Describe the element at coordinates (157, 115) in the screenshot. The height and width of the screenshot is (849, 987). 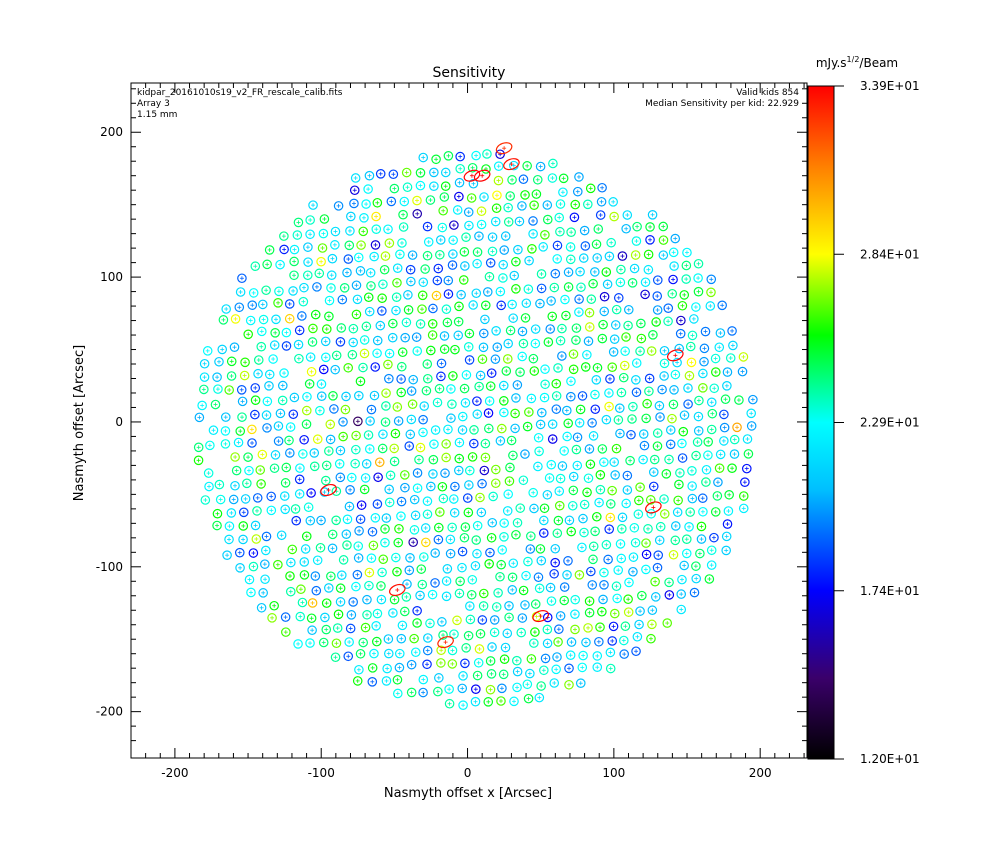
I see `info-wavelength: 1.15 mm` at that location.